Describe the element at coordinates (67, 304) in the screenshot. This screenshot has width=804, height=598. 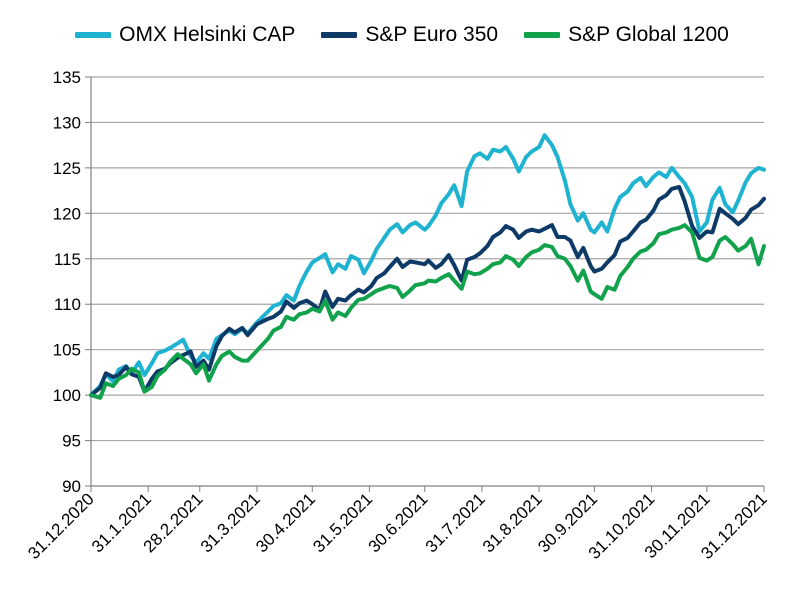
I see `y-tick-label: 110` at that location.